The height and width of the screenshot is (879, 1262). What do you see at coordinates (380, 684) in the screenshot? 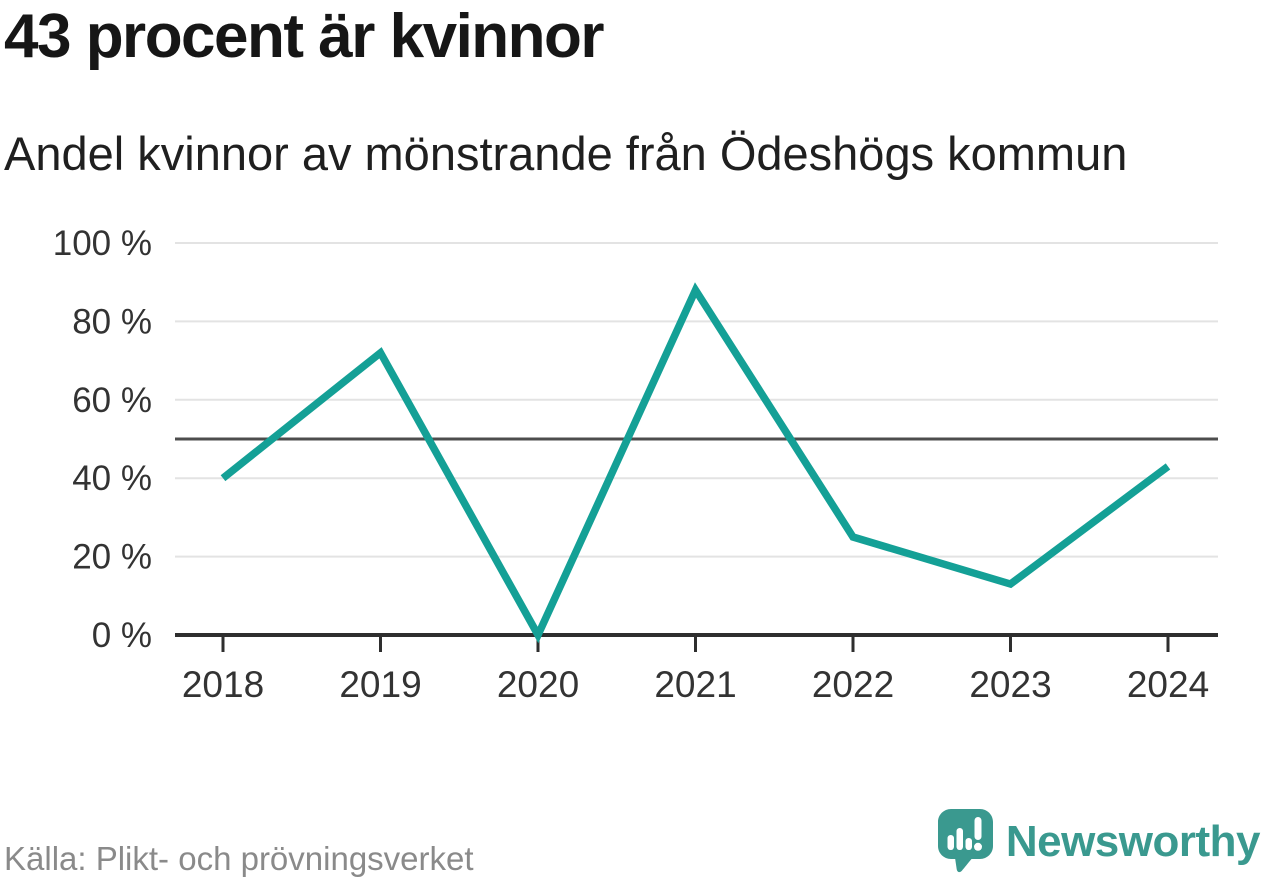
I see `x-tick-label: 2019` at bounding box center [380, 684].